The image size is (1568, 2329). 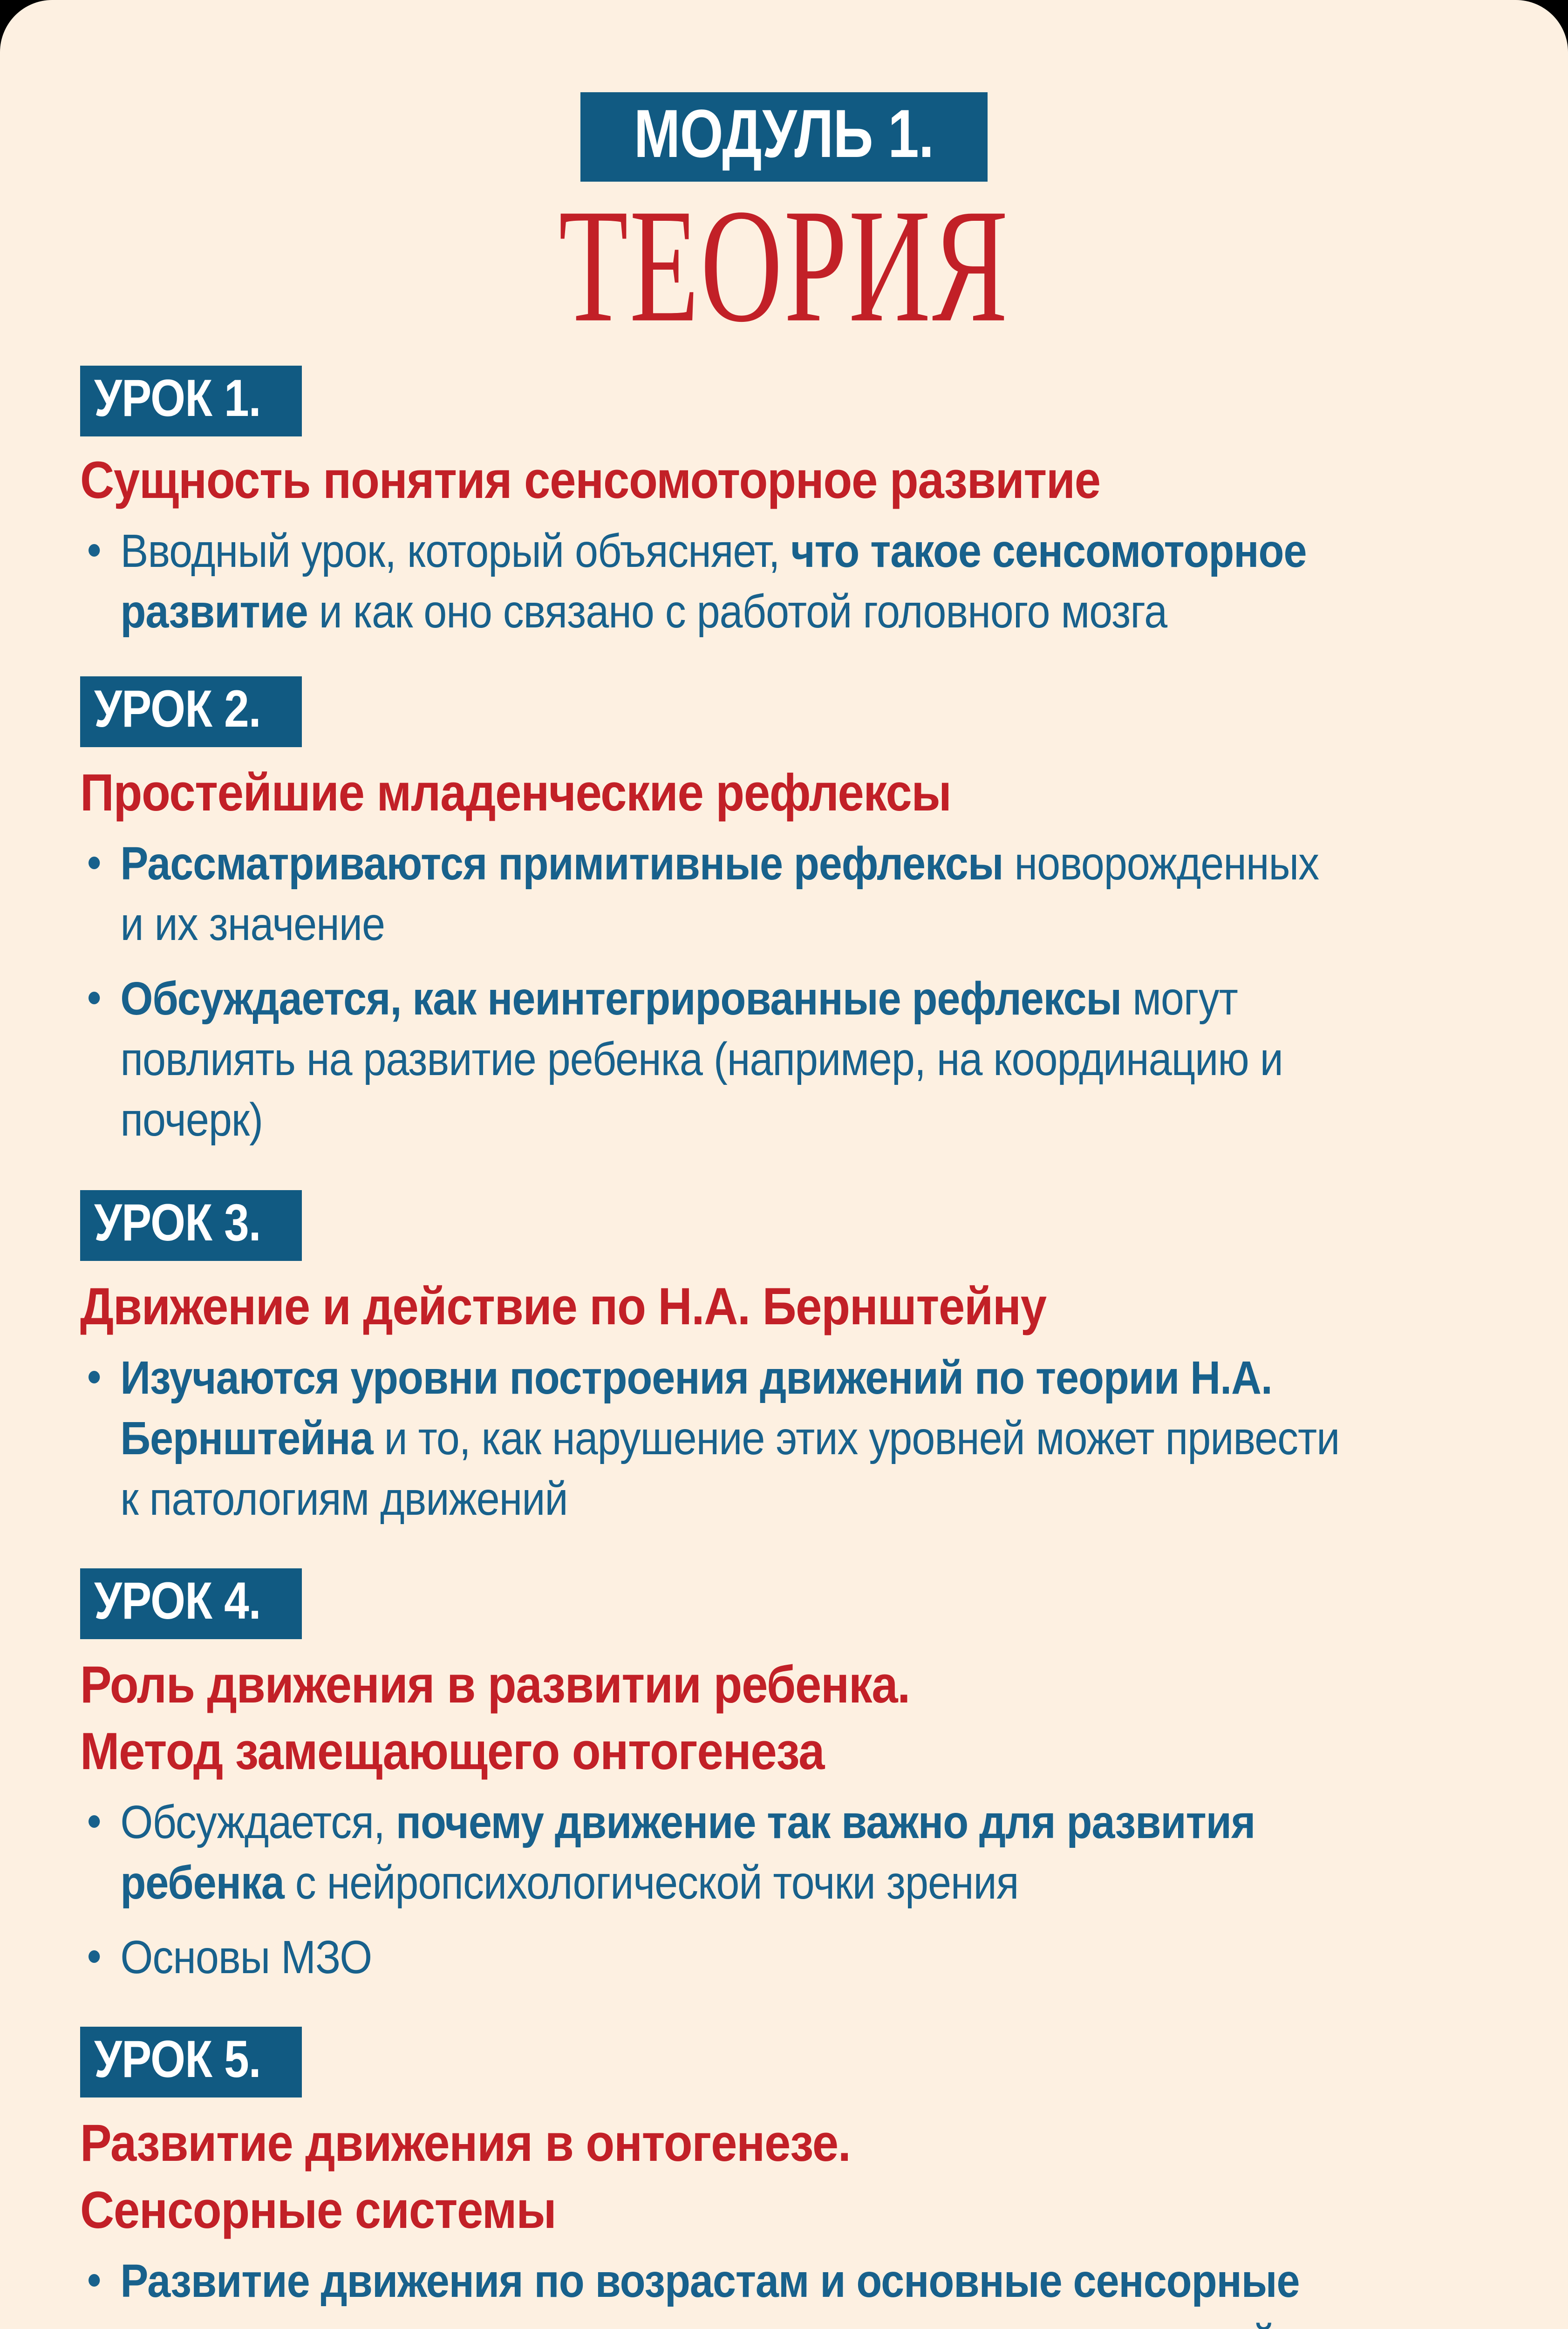 What do you see at coordinates (713, 1957) in the screenshot?
I see `lesson-bullet: Основы МЗО` at bounding box center [713, 1957].